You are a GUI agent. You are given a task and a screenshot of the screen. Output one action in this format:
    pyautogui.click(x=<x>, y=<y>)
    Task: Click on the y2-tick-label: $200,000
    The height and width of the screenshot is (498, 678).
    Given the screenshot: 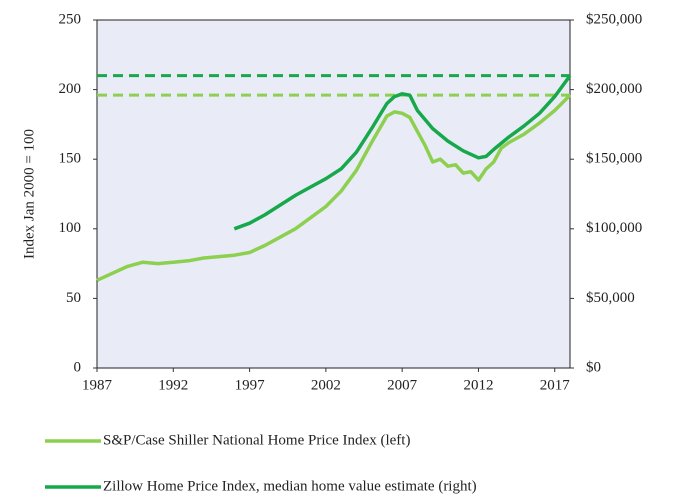 What is the action you would take?
    pyautogui.click(x=614, y=89)
    